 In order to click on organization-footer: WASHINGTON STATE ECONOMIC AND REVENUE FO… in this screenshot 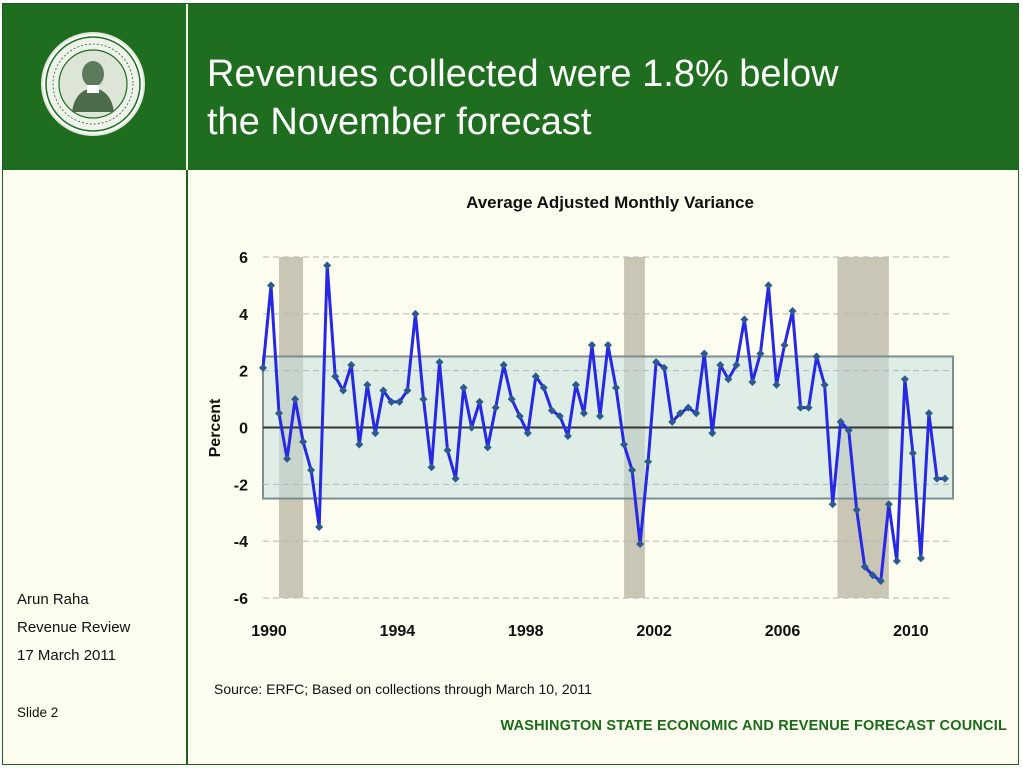, I will do `click(753, 726)`.